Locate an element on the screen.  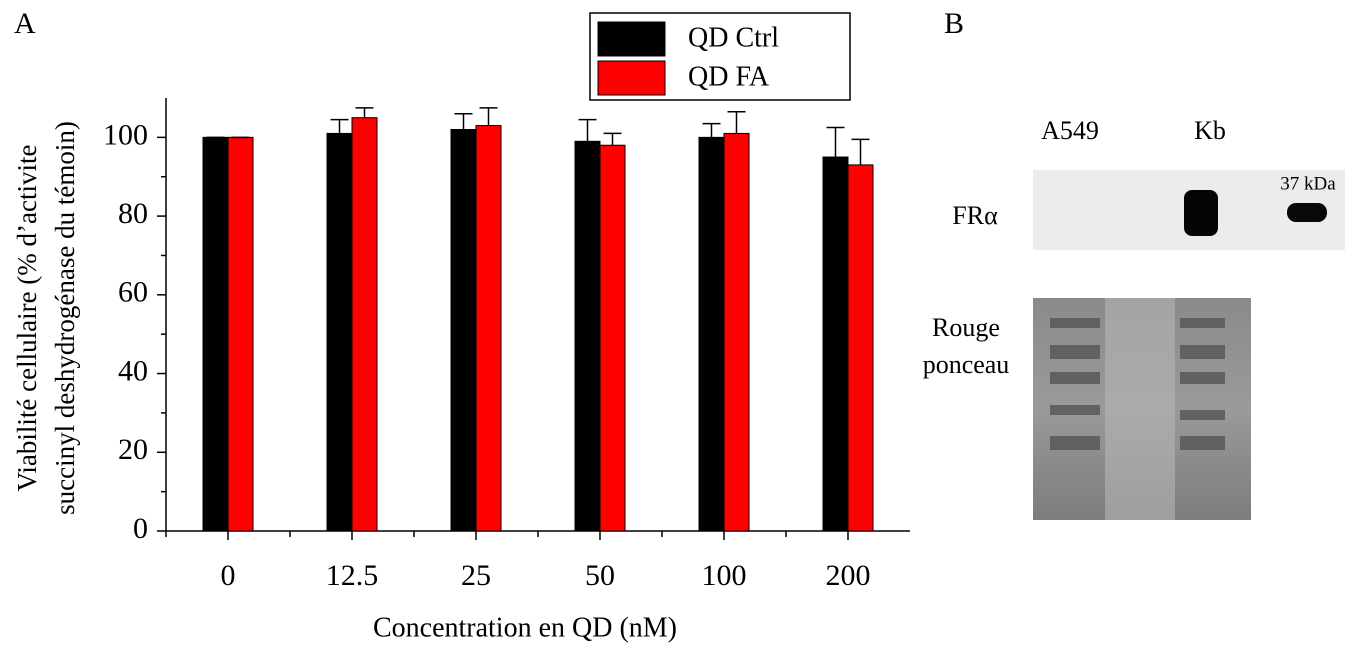
x-tick-label: 100 is located at coordinates (724, 575).